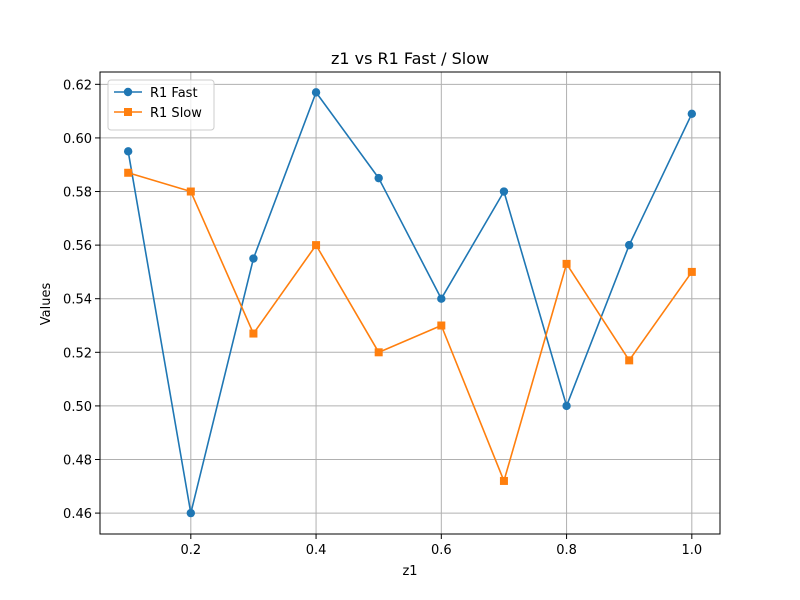 Image resolution: width=800 pixels, height=600 pixels. What do you see at coordinates (77, 246) in the screenshot?
I see `y-tick-label: 0.56` at bounding box center [77, 246].